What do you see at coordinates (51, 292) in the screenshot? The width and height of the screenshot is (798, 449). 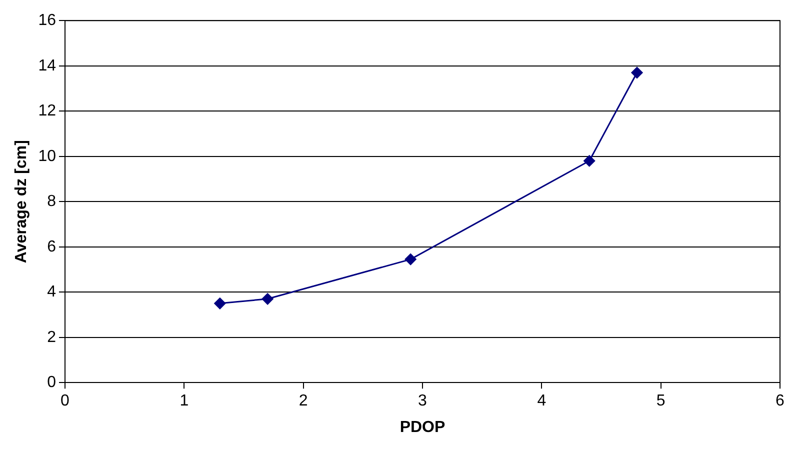 I see `y-tick-label: 4` at bounding box center [51, 292].